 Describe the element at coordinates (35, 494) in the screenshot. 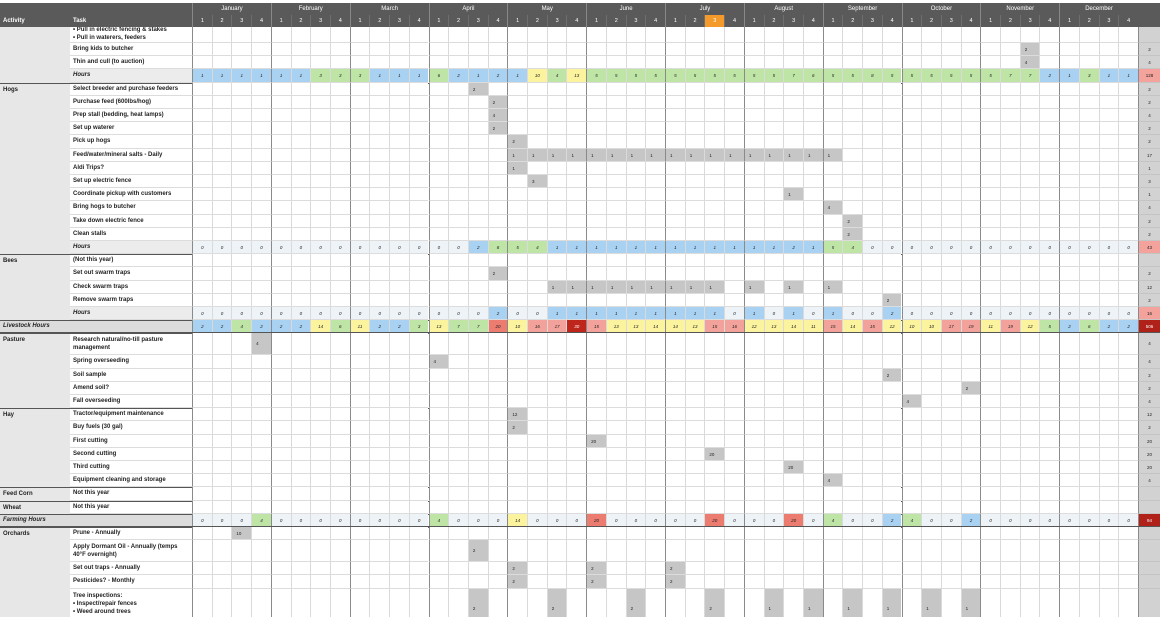

I see `activity-cell: Feed Corn` at that location.